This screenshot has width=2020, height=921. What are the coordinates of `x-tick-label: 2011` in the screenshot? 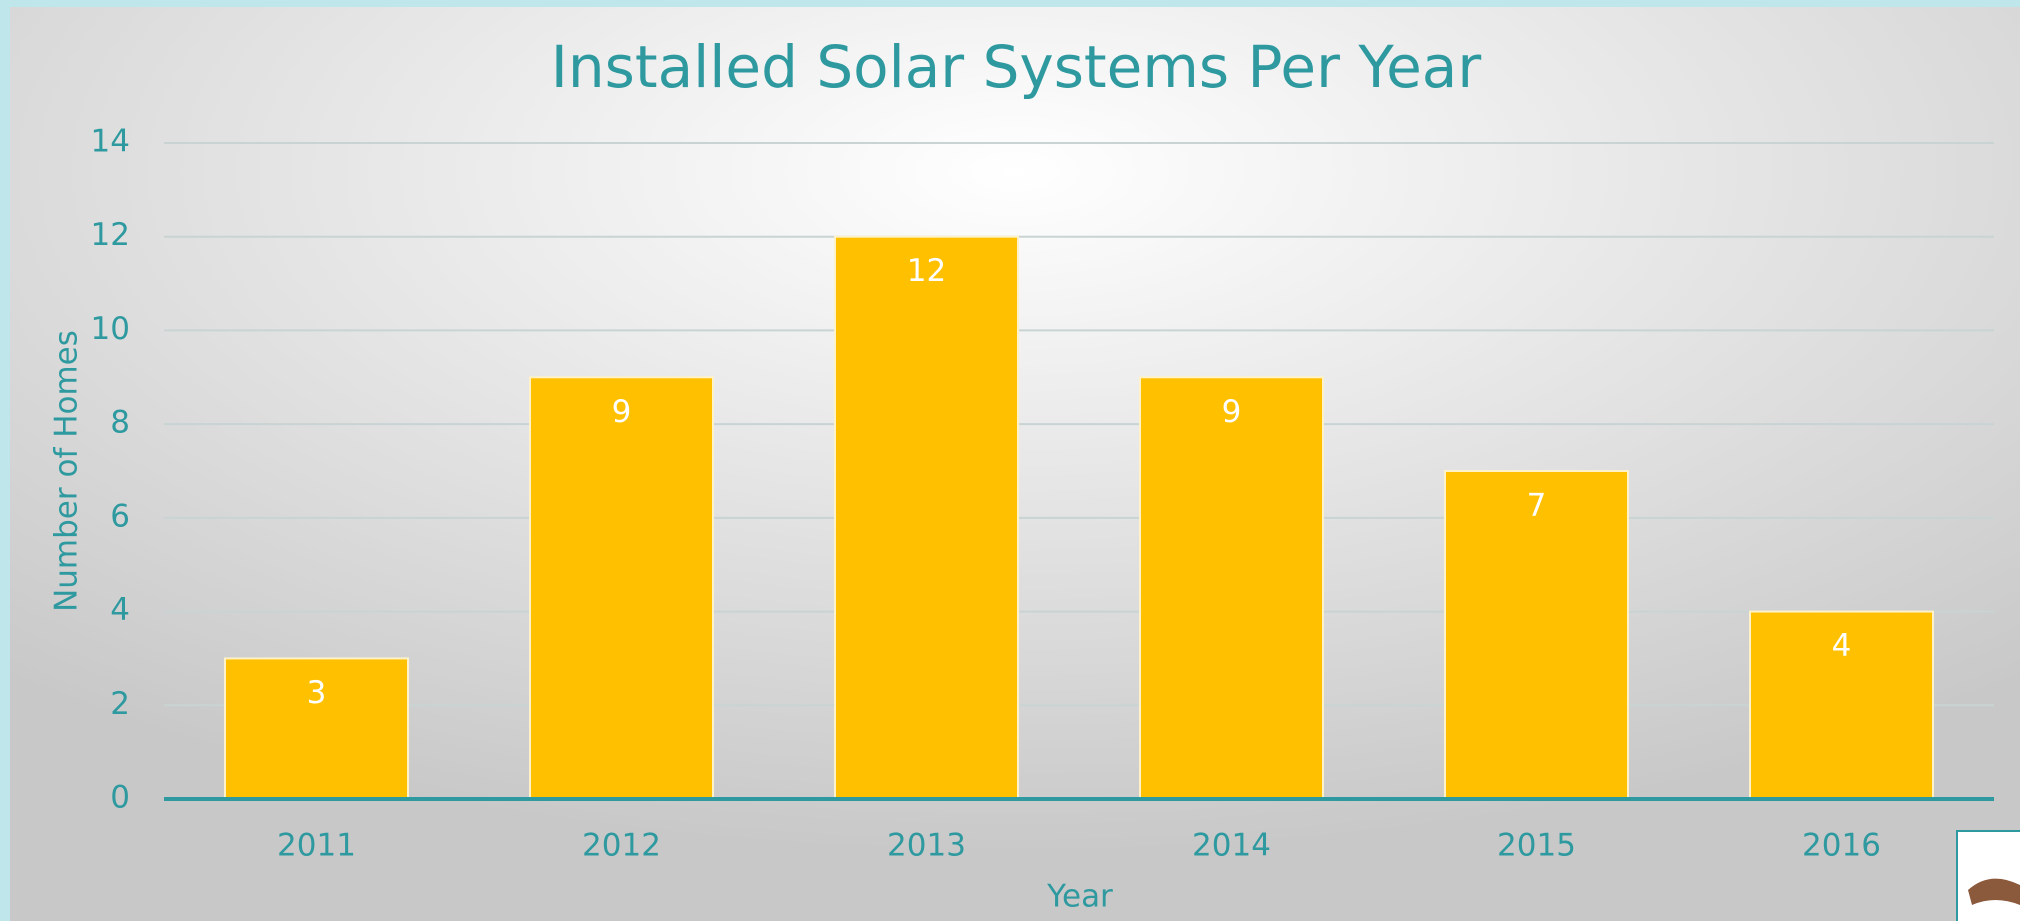 It's located at (316, 846).